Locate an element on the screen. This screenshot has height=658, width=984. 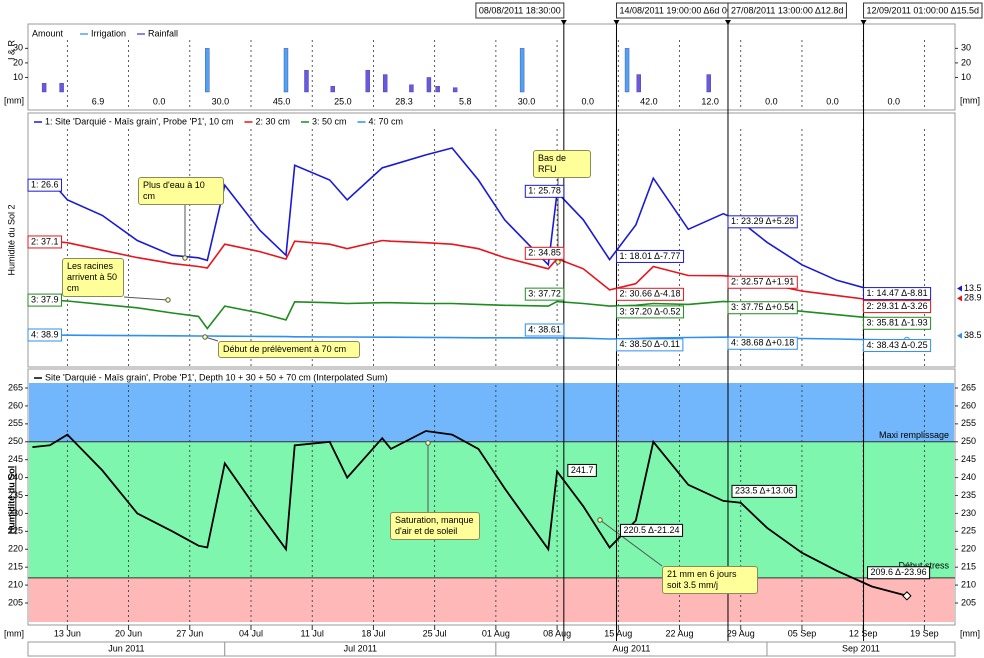
weekly-total: 5.8 is located at coordinates (465, 101).